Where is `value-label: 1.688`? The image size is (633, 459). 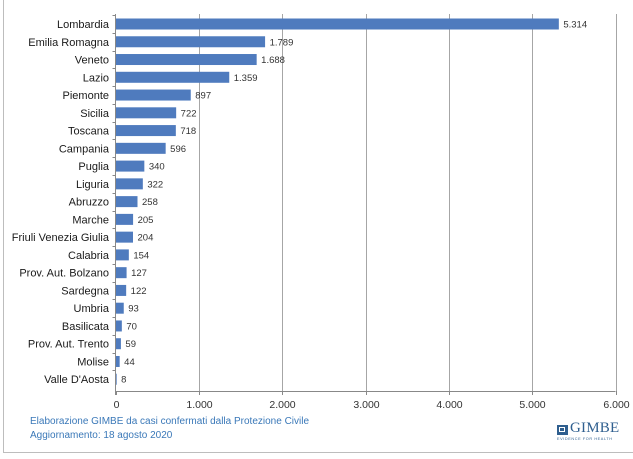 value-label: 1.688 is located at coordinates (273, 60).